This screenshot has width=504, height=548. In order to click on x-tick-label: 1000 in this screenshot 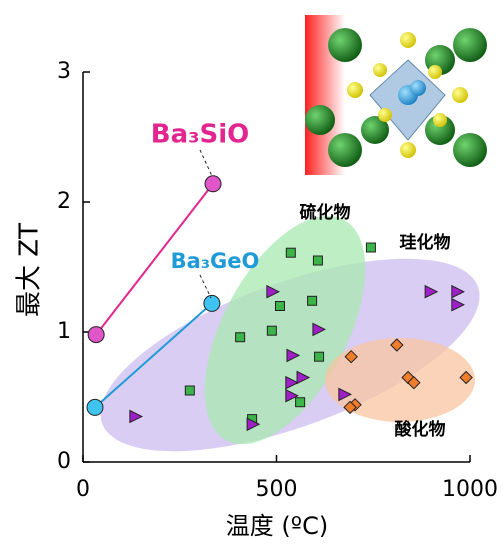, I will do `click(470, 489)`.